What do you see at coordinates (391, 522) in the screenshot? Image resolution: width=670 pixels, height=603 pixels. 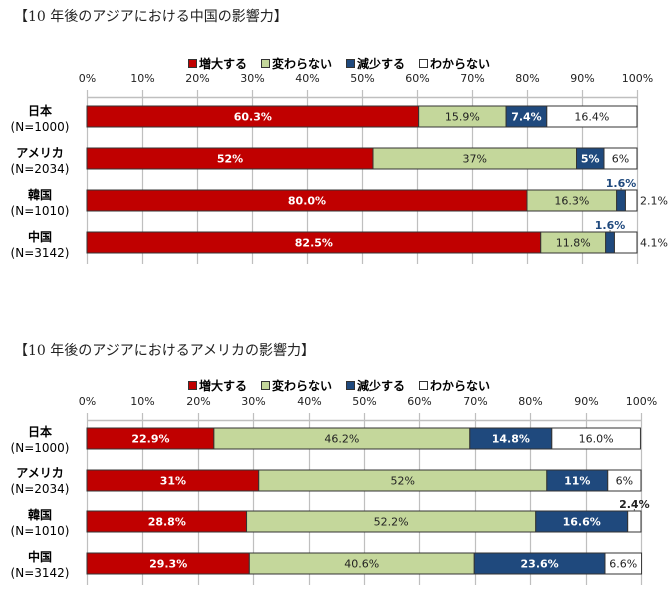 I see `data-label: 52.2%` at bounding box center [391, 522].